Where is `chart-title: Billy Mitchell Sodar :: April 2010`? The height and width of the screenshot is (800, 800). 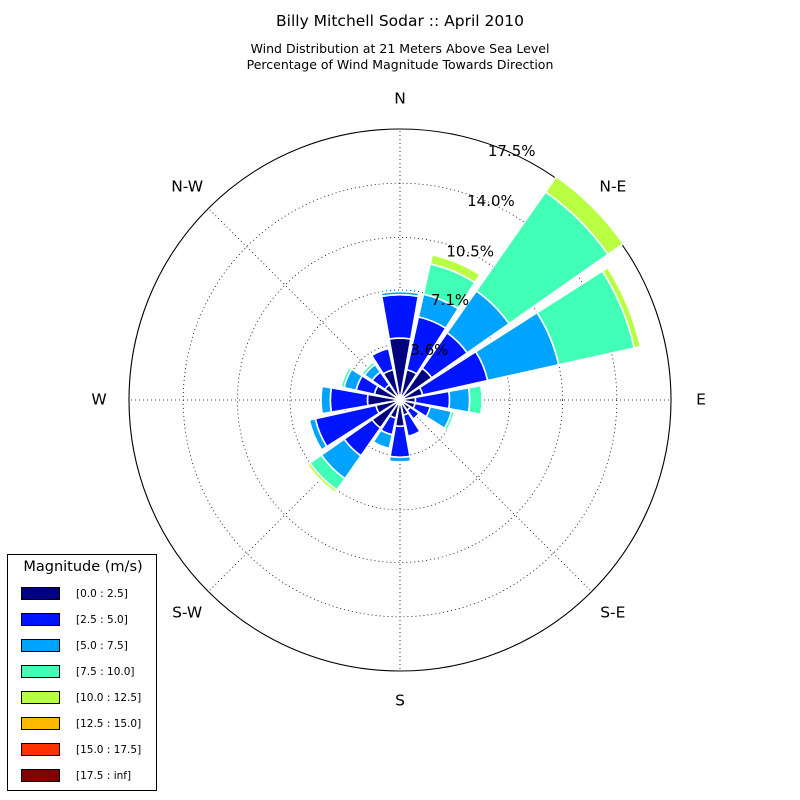
chart-title: Billy Mitchell Sodar :: April 2010 is located at coordinates (400, 21).